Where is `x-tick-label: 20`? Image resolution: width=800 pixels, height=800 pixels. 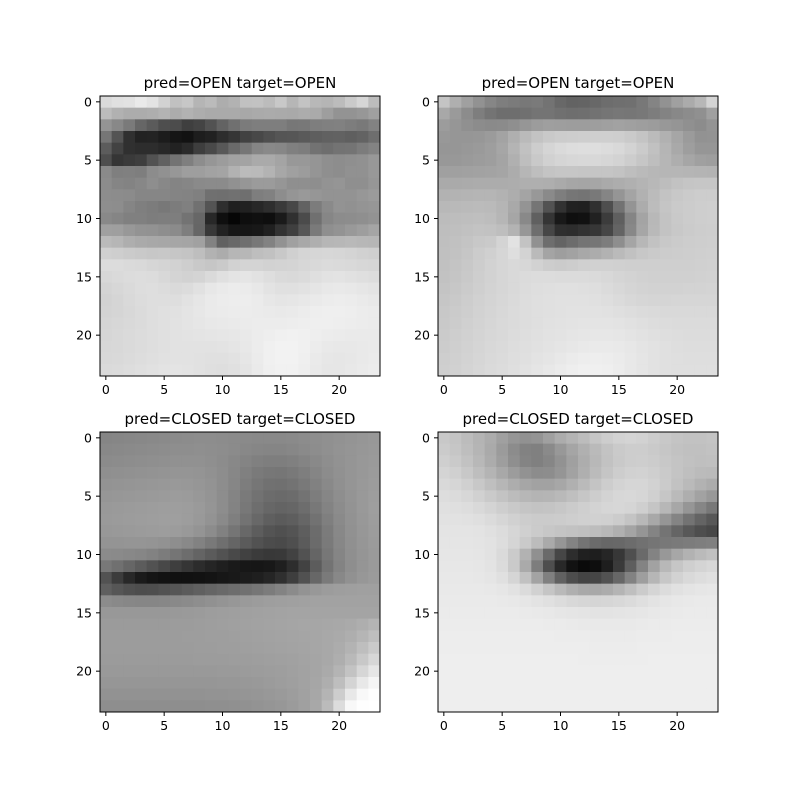 x-tick-label: 20 is located at coordinates (339, 725).